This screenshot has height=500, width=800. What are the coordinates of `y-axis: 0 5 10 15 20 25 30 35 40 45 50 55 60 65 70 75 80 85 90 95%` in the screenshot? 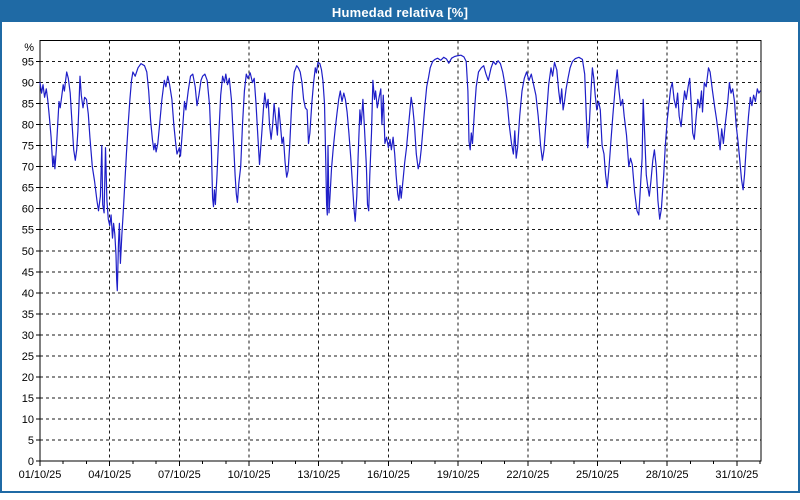 It's located at (31, 255).